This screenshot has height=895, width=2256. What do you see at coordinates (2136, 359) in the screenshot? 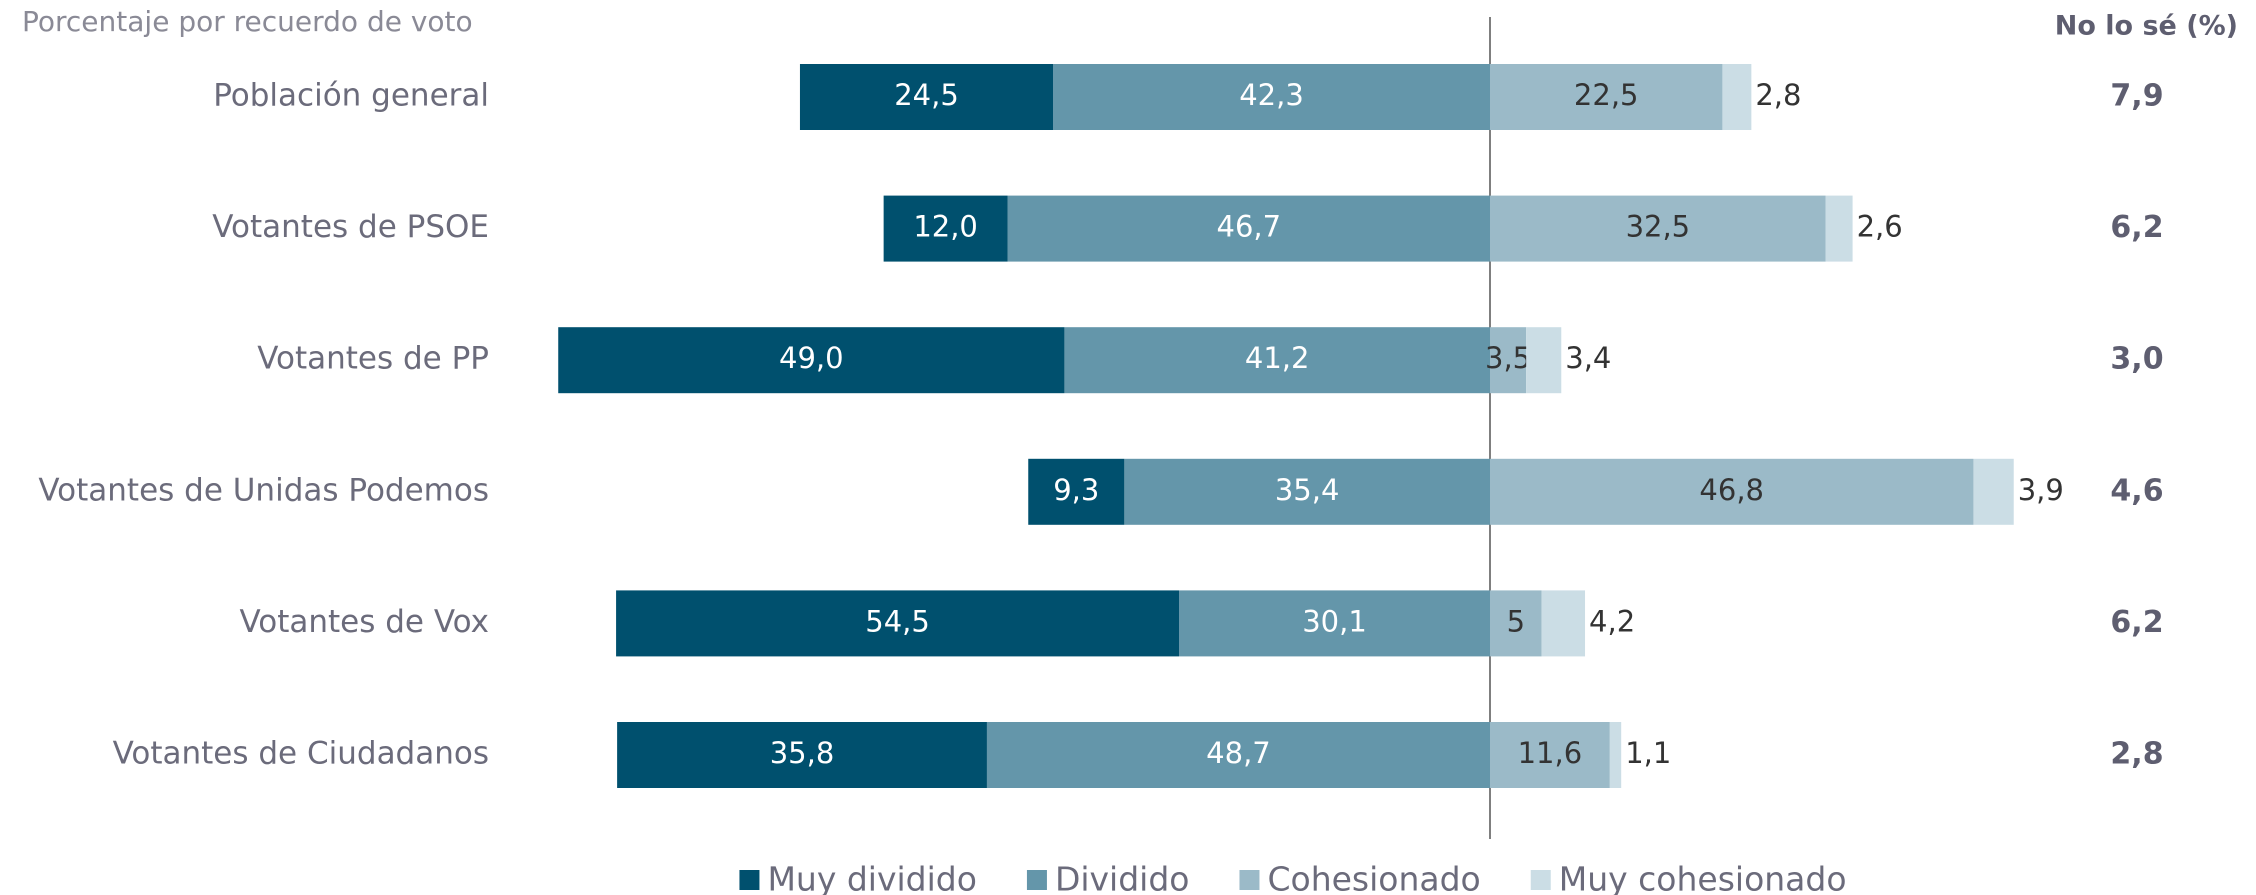
I see `dont-know-value: 3,0` at bounding box center [2136, 359].